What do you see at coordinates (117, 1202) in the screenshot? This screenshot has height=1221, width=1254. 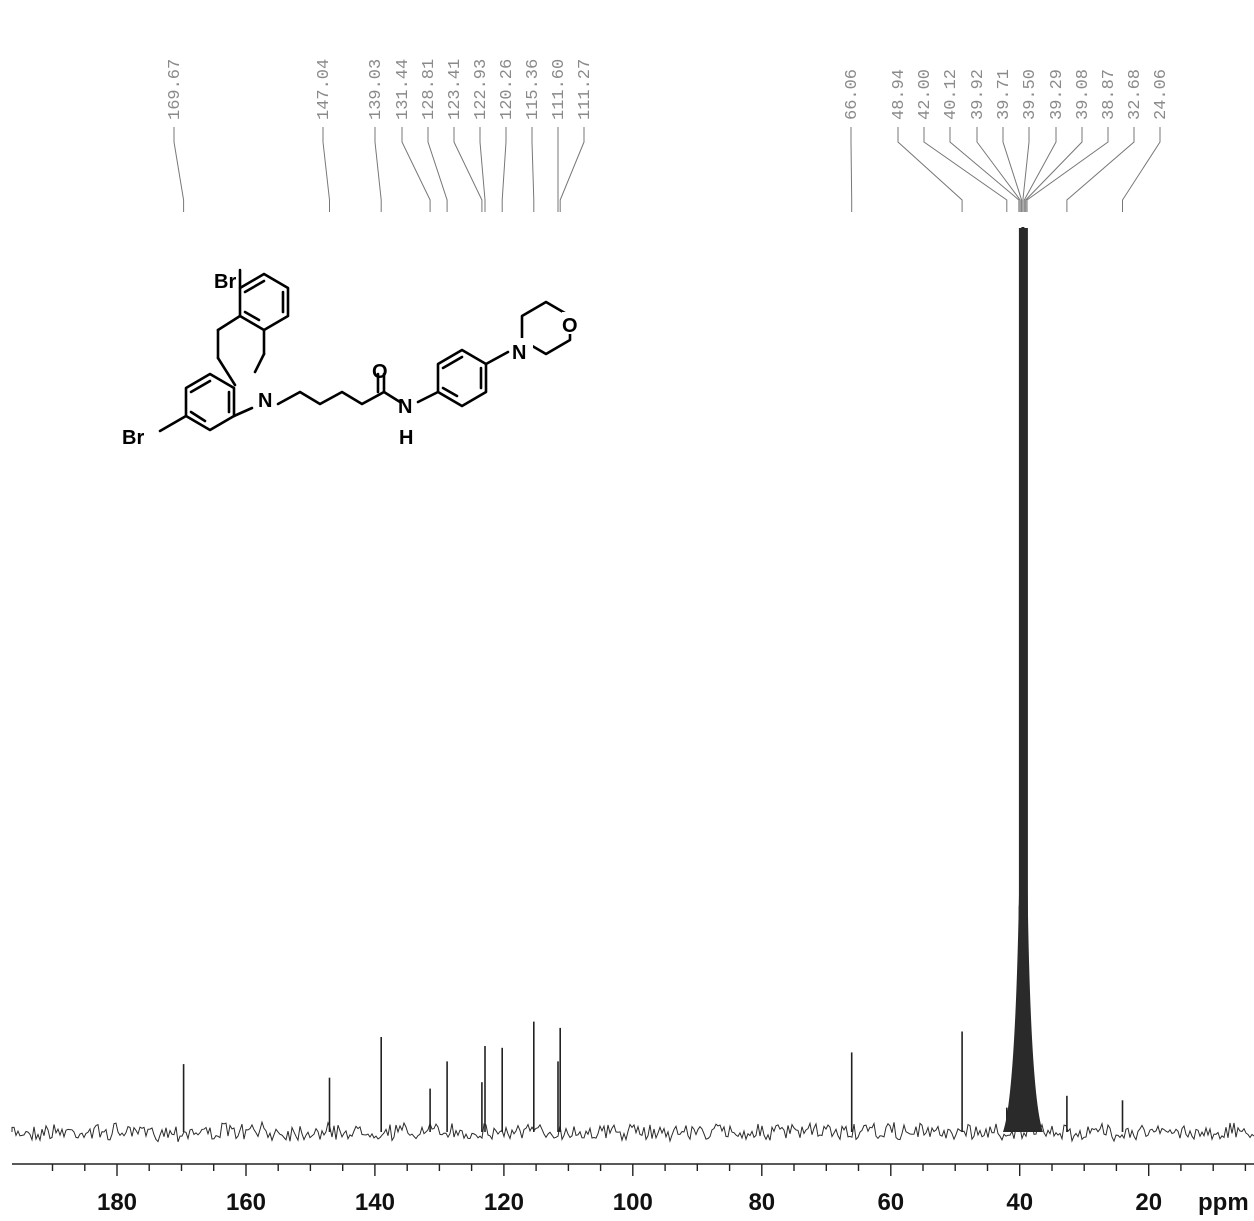 I see `x-tick-label-180: 180` at bounding box center [117, 1202].